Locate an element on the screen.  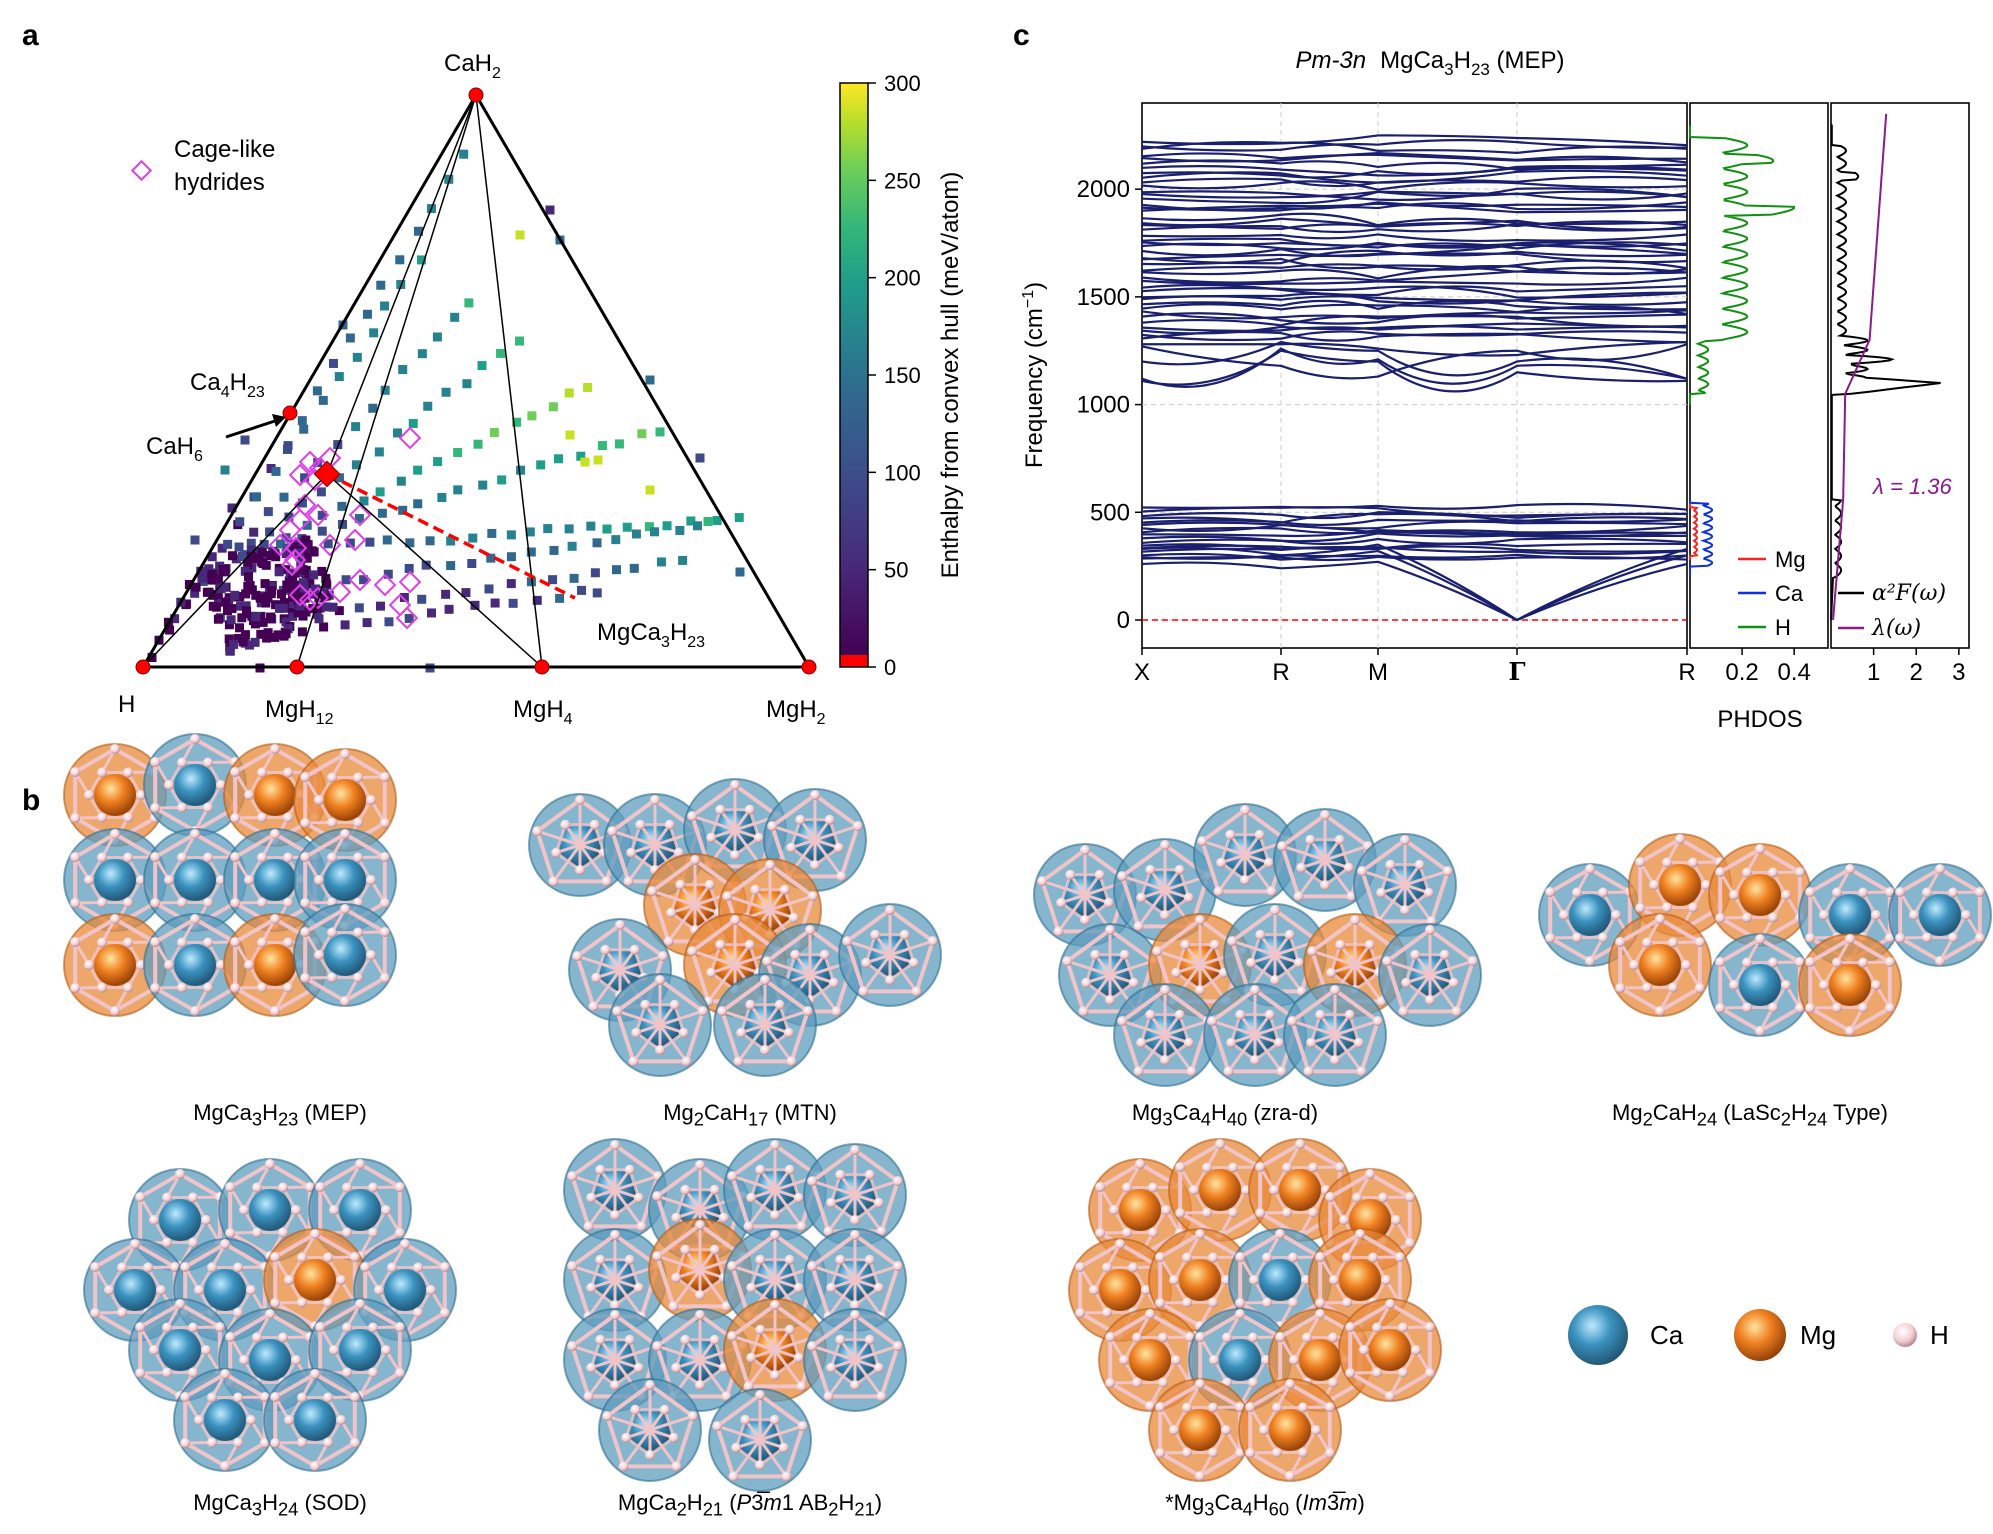
acoustic-branch is located at coordinates (1414, 591).